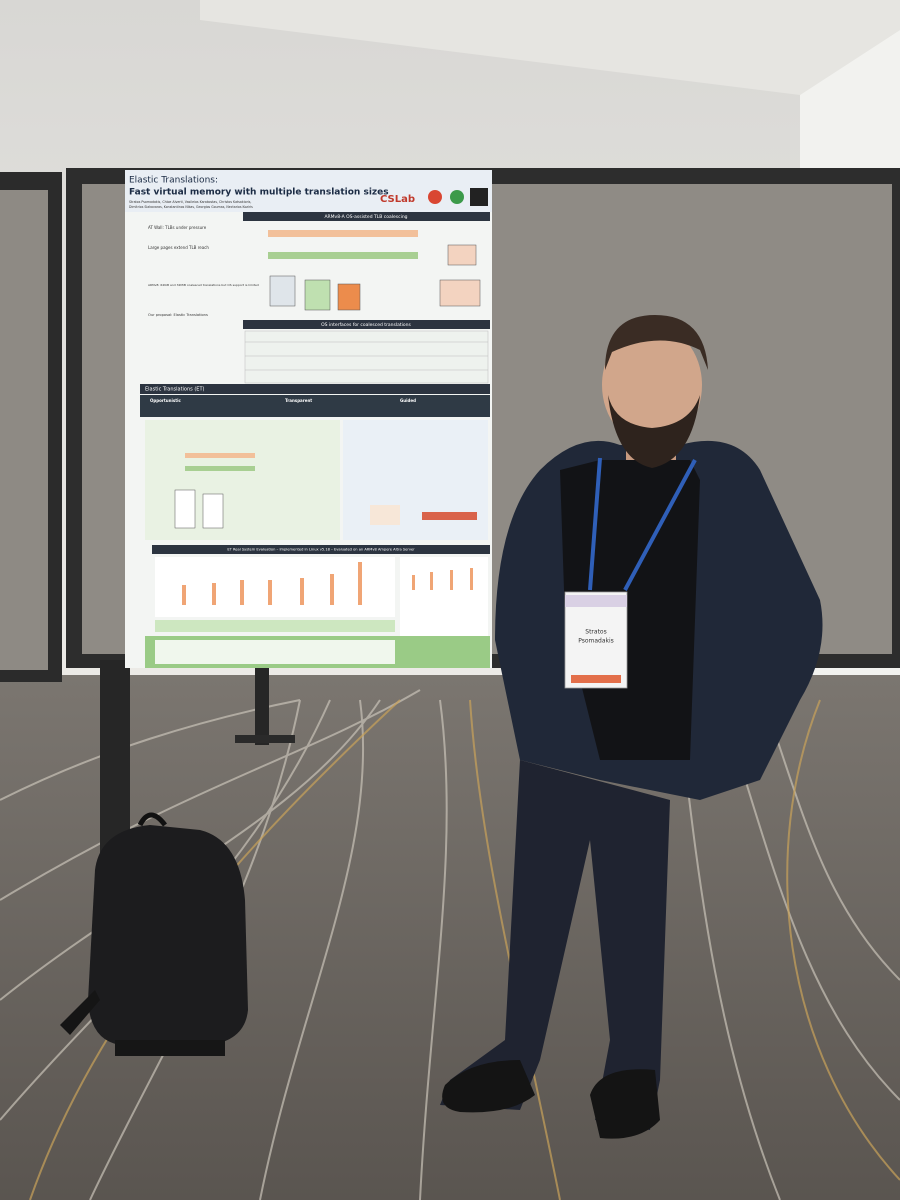 The width and height of the screenshot is (900, 1200). Describe the element at coordinates (595, 632) in the screenshot. I see `badge-first-name: Stratos` at that location.